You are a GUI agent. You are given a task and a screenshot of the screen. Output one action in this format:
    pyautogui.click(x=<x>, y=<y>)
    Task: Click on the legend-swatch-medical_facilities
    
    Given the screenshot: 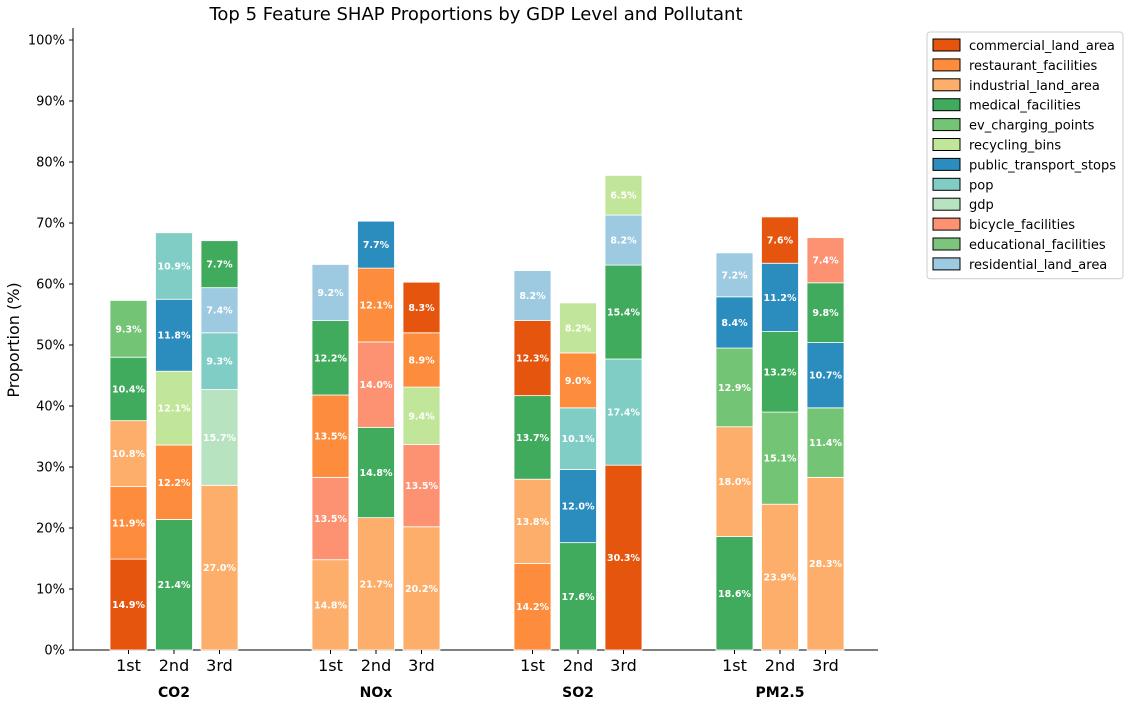 What is the action you would take?
    pyautogui.click(x=946, y=105)
    